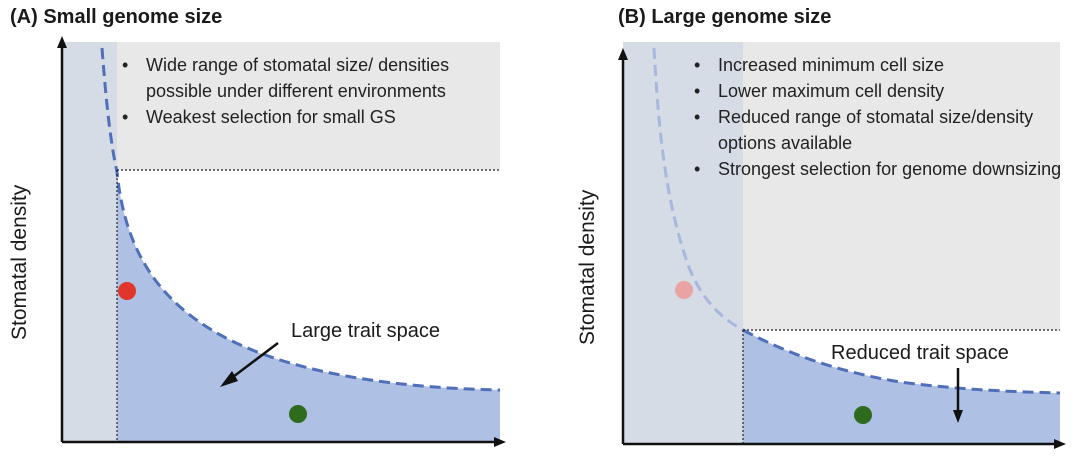 Image resolution: width=1080 pixels, height=459 pixels. What do you see at coordinates (958, 416) in the screenshot?
I see `reduction-arrowhead` at bounding box center [958, 416].